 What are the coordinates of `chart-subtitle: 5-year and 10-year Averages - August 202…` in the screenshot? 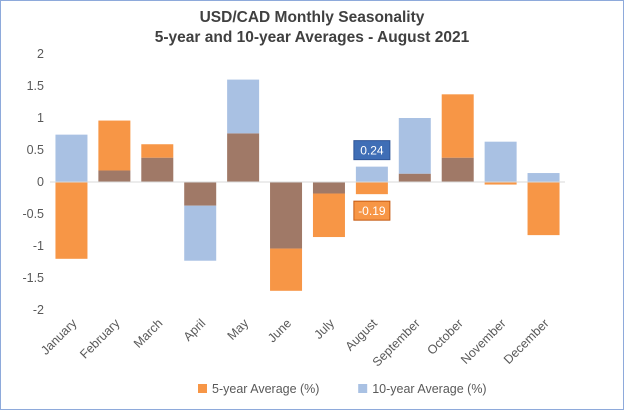 It's located at (312, 37).